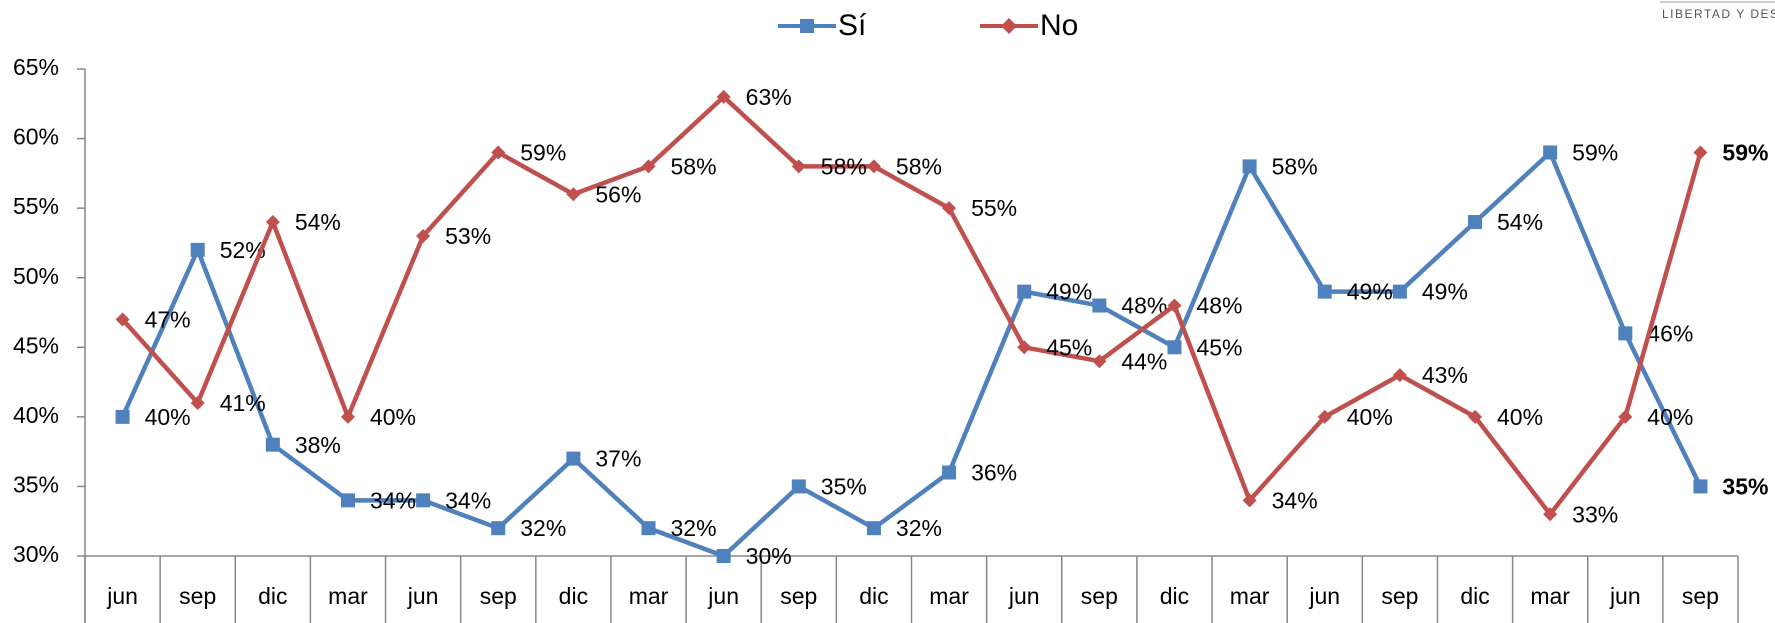 The height and width of the screenshot is (623, 1775). What do you see at coordinates (243, 403) in the screenshot?
I see `data-label: 41%` at bounding box center [243, 403].